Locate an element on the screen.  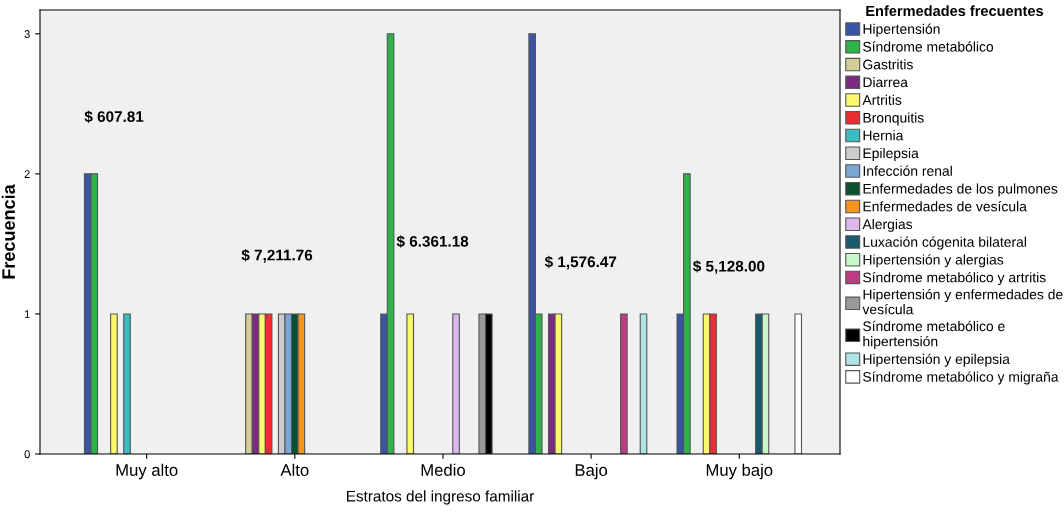
legend-label: Bronquitis is located at coordinates (893, 119).